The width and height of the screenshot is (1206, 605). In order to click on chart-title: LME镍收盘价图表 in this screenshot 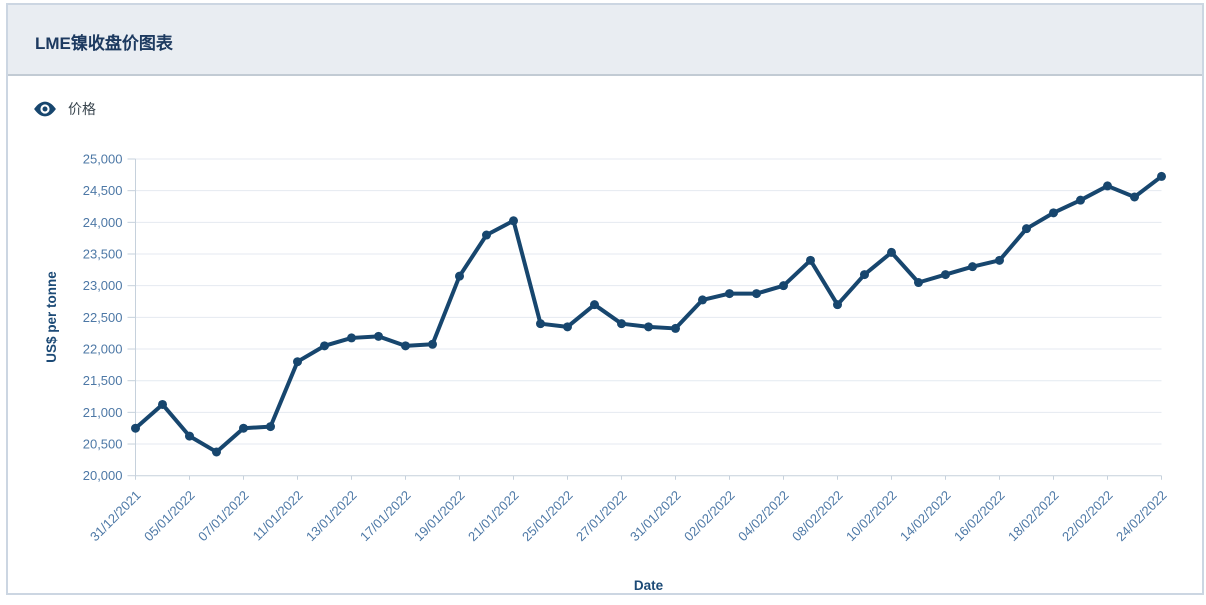, I will do `click(104, 43)`.